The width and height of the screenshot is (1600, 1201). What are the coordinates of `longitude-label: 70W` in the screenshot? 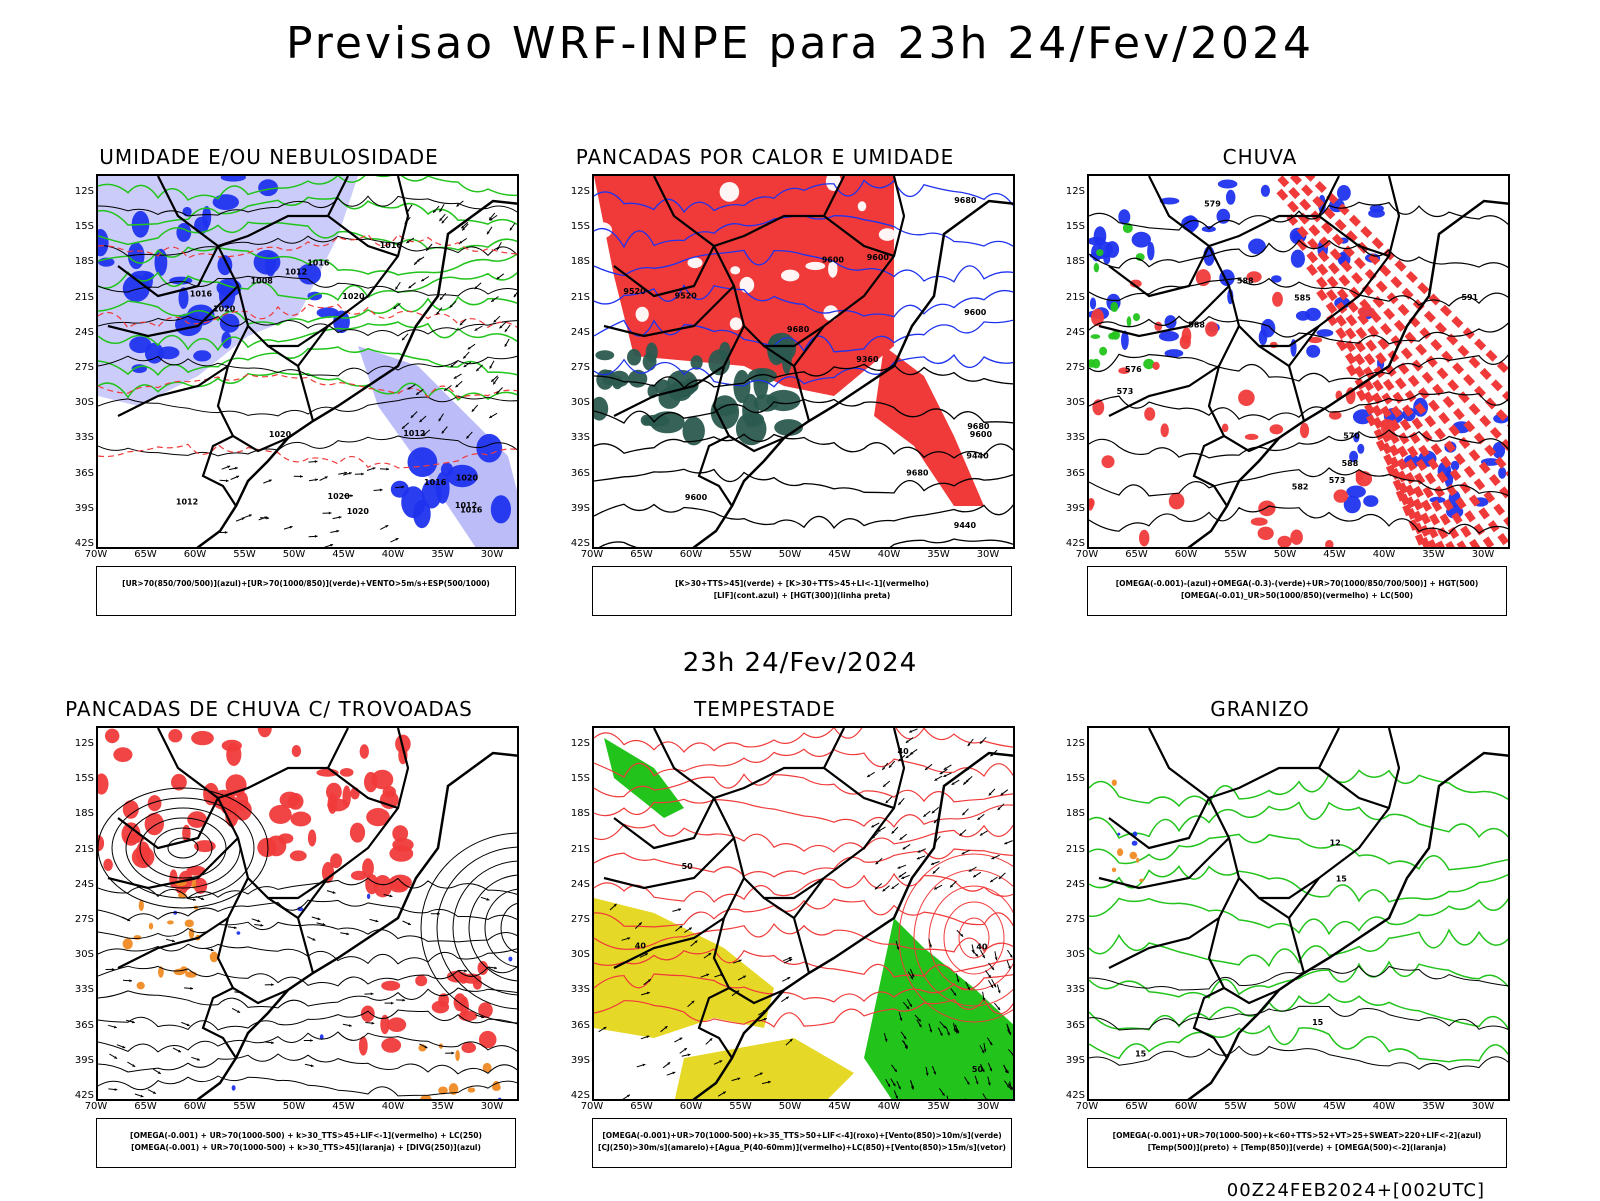 It's located at (96, 1106).